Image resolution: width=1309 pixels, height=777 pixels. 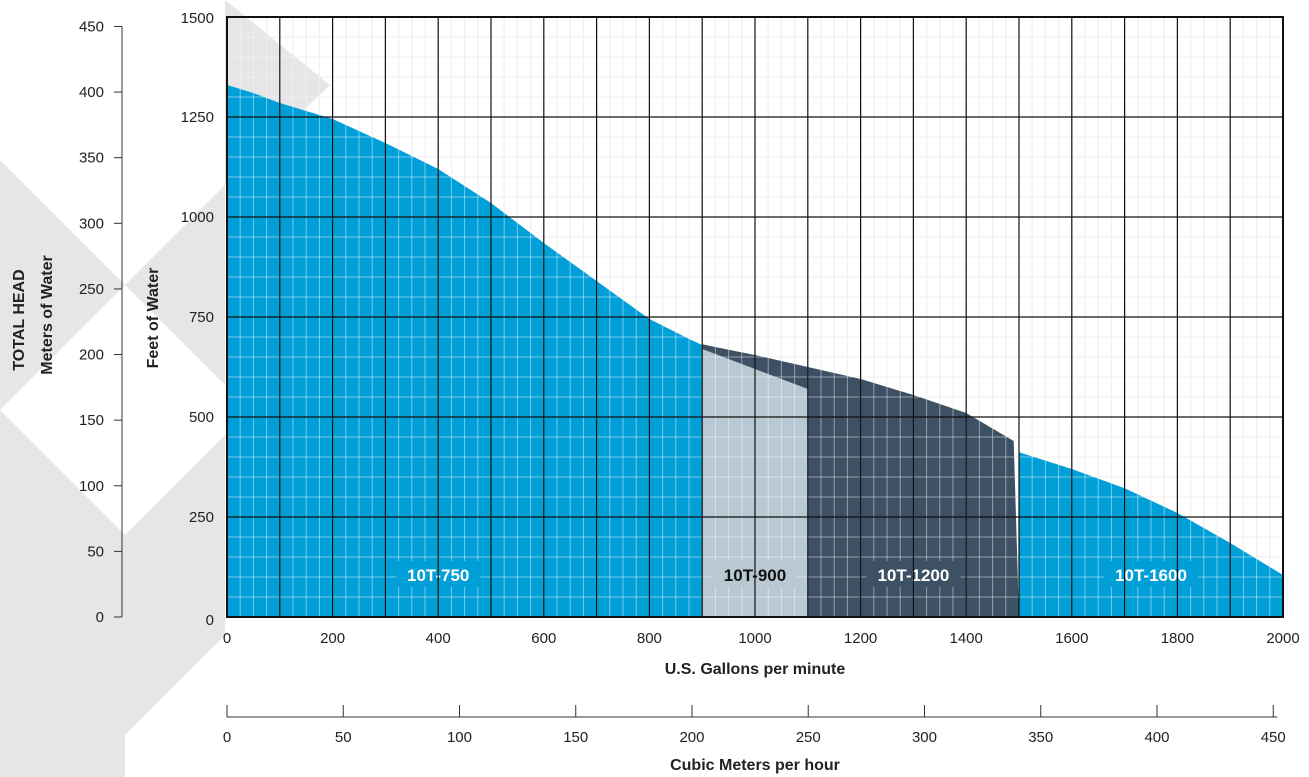 What do you see at coordinates (153, 318) in the screenshot?
I see `right-axis-title: Feet of Water` at bounding box center [153, 318].